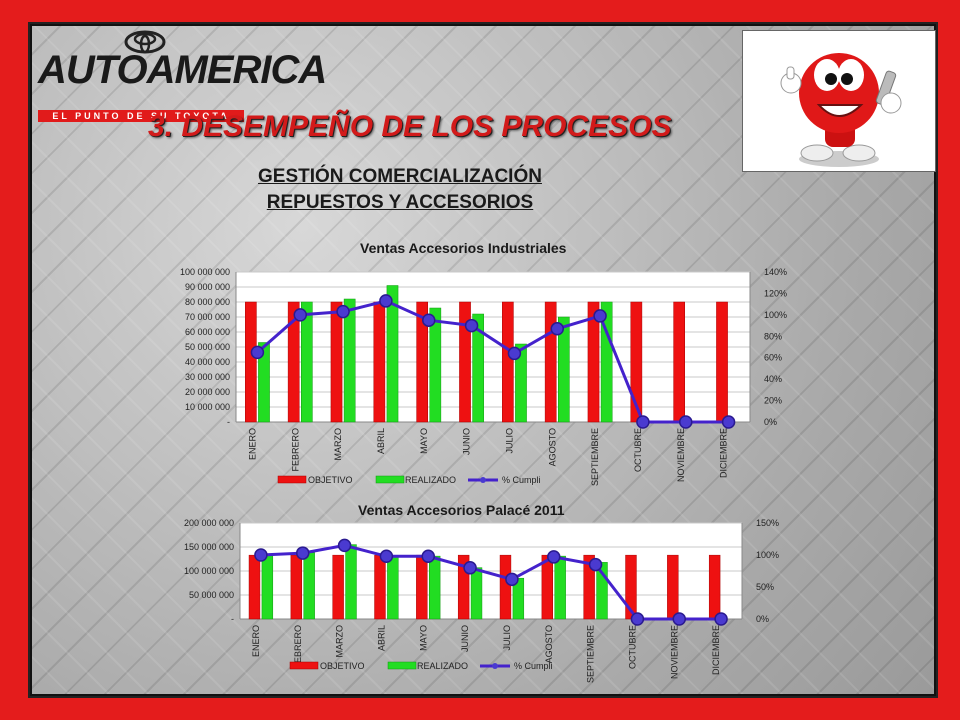 This screenshot has width=960, height=720. I want to click on autoamerica-logo: AUTOAMERICA EL PUNTO DE SU TOYOTA, so click(180, 76).